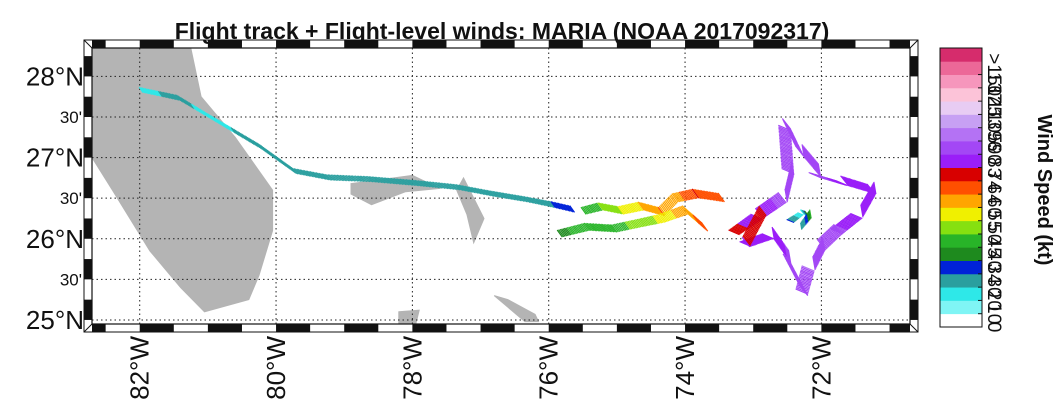 Image resolution: width=1061 pixels, height=414 pixels. What do you see at coordinates (821, 368) in the screenshot?
I see `x-tick-label: 72°W` at bounding box center [821, 368].